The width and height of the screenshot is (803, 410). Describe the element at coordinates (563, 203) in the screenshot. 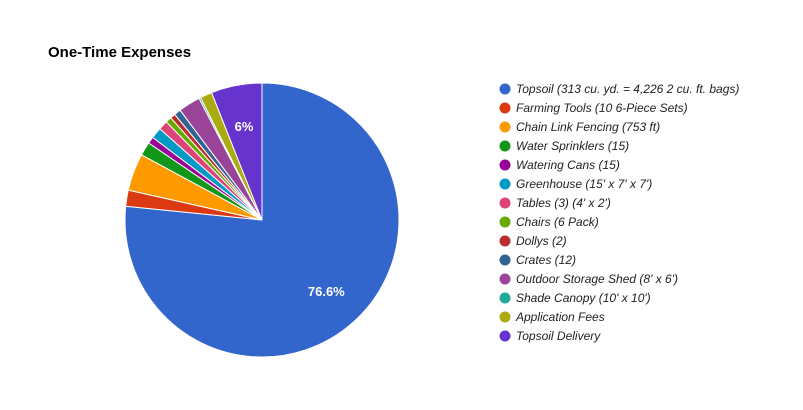

I see `legend-label: Tables (3) (4' x 2')` at that location.